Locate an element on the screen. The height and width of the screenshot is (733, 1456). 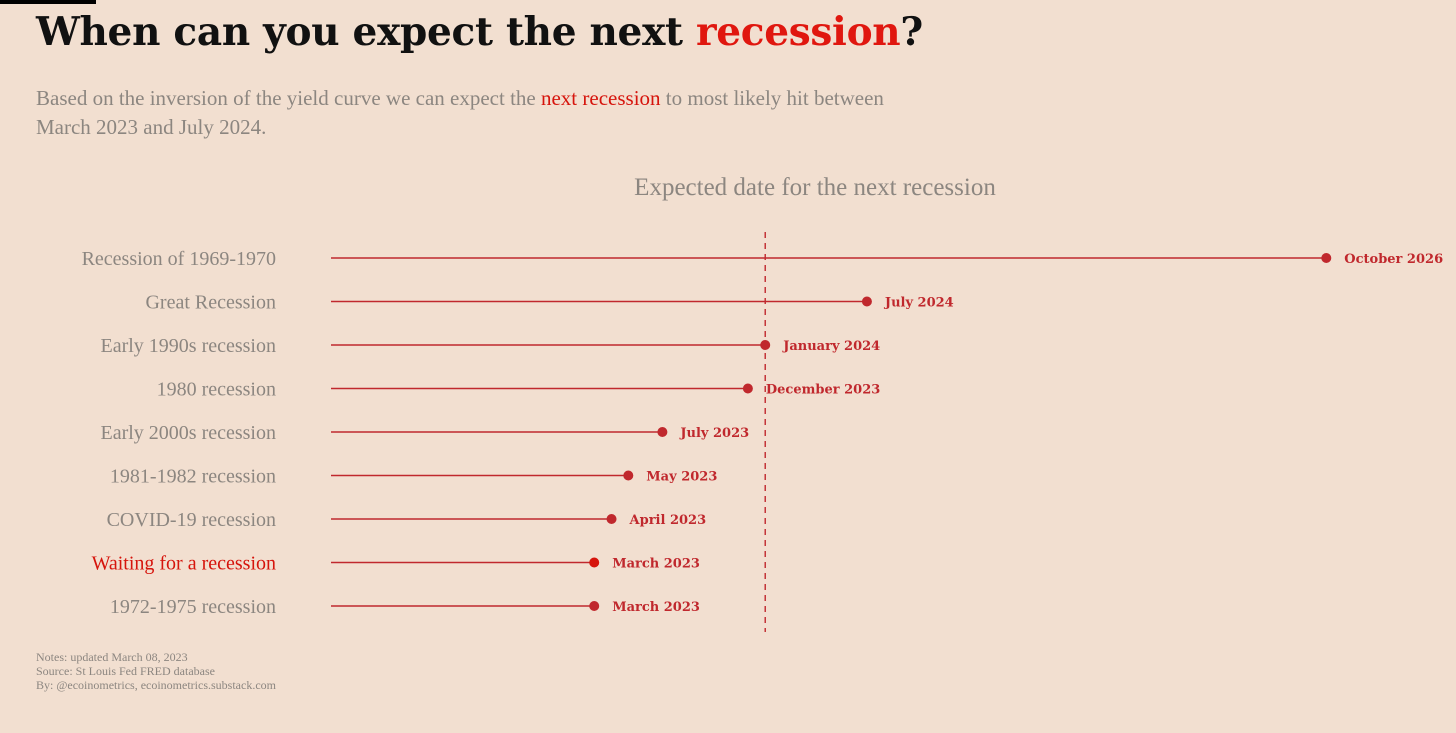
category-label: Early 2000s recession is located at coordinates (188, 433).